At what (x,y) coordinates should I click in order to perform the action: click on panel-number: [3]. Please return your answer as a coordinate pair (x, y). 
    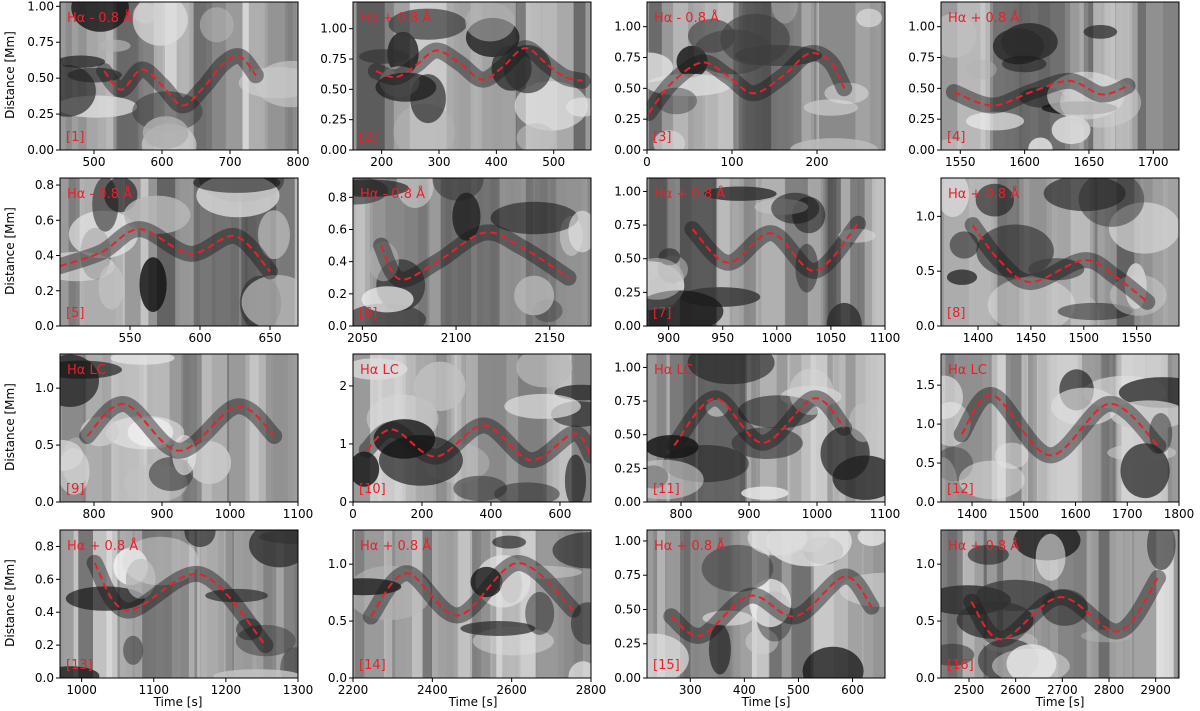
    Looking at the image, I should click on (662, 137).